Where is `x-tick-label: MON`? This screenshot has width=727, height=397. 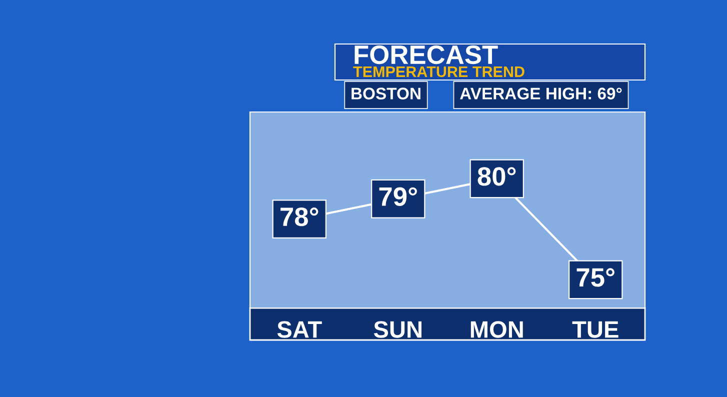
x-tick-label: MON is located at coordinates (496, 329).